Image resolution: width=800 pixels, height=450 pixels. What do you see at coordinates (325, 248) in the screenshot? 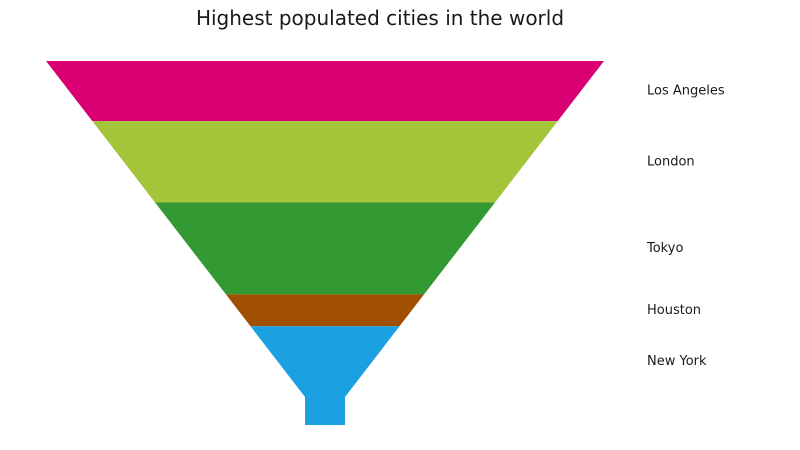
I see `funnel-segment-tokyo` at bounding box center [325, 248].